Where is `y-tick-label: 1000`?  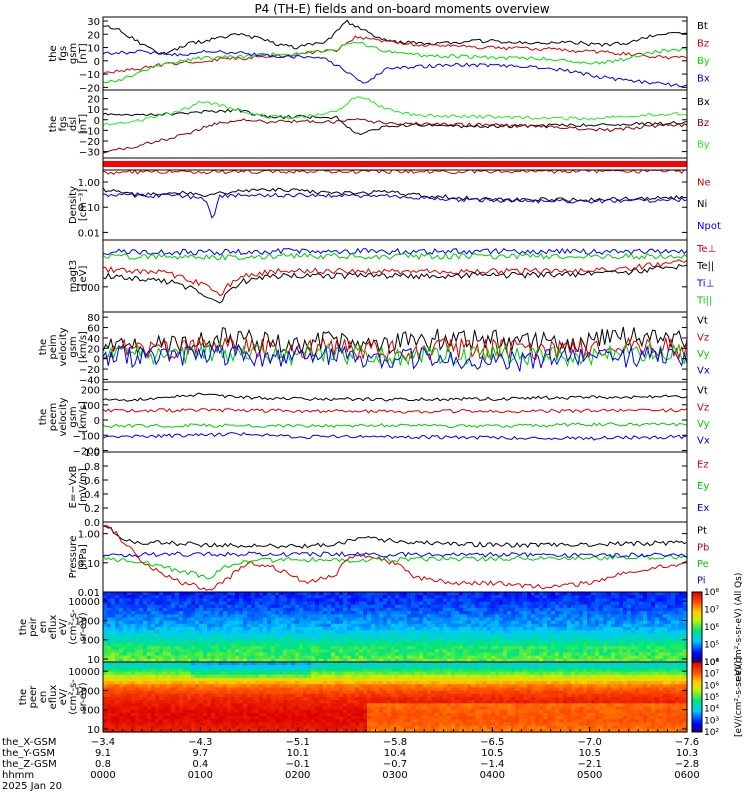 y-tick-label: 1000 is located at coordinates (87, 621).